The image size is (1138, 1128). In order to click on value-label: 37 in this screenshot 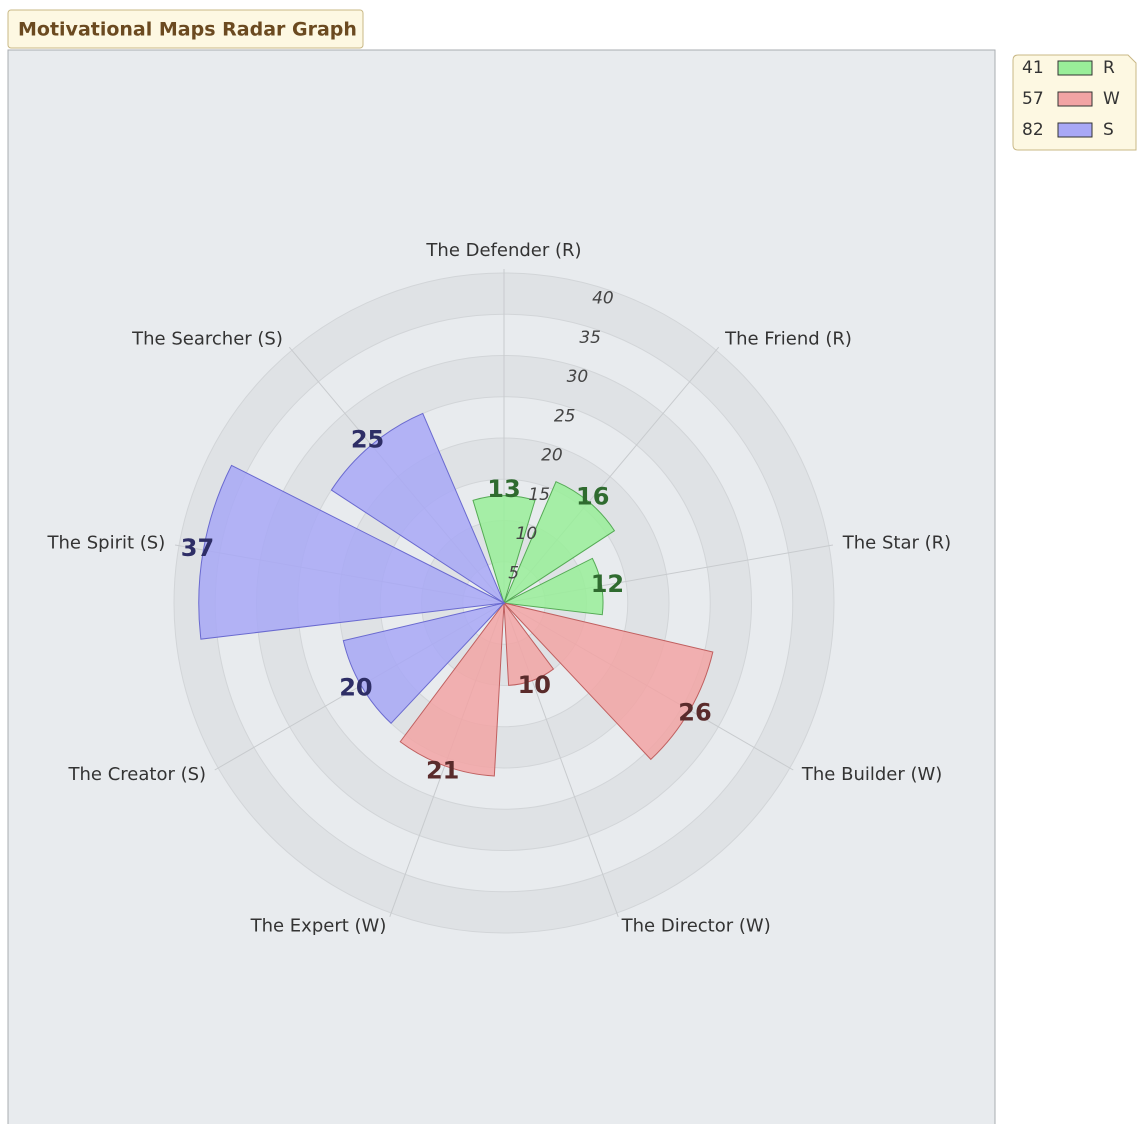, I will do `click(197, 548)`.